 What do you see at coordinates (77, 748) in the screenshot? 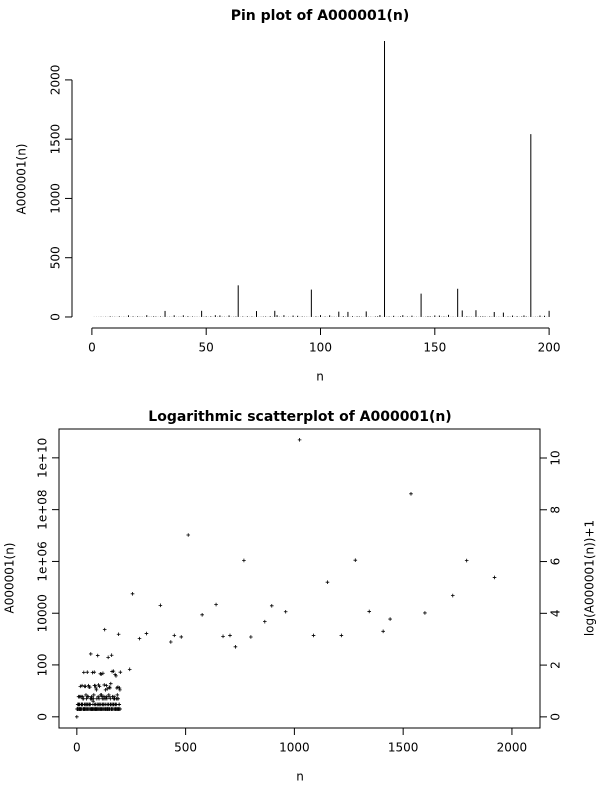
I see `x-tick-label: 0` at bounding box center [77, 748].